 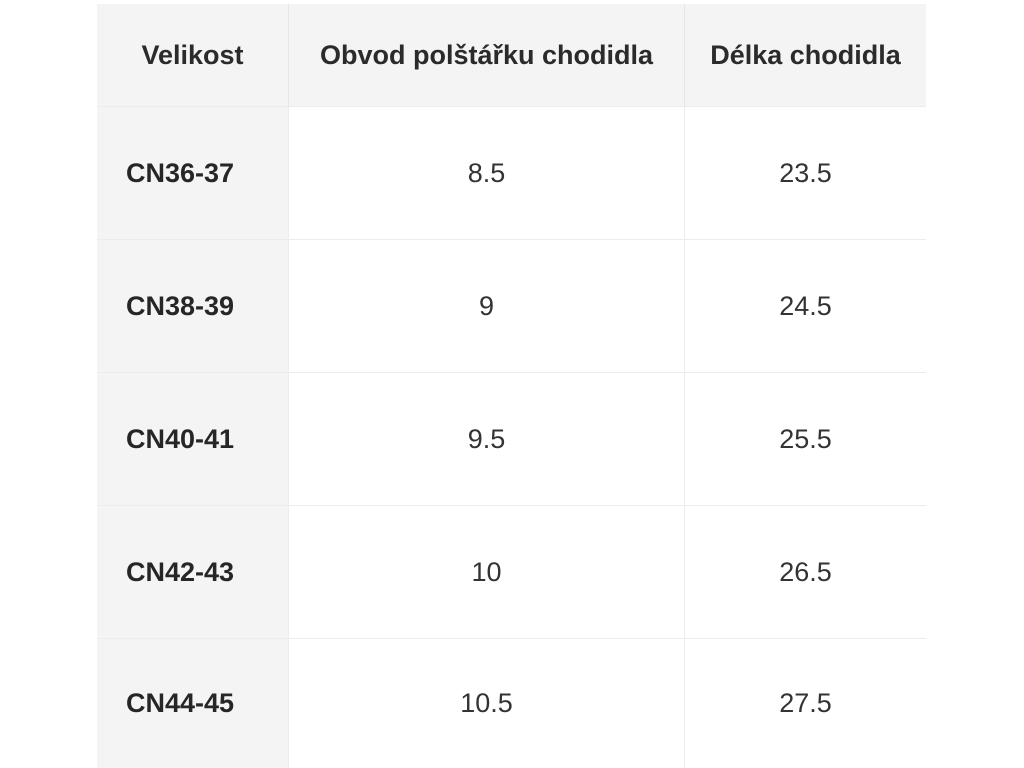 What do you see at coordinates (805, 572) in the screenshot?
I see `row-4-length: 26.5` at bounding box center [805, 572].